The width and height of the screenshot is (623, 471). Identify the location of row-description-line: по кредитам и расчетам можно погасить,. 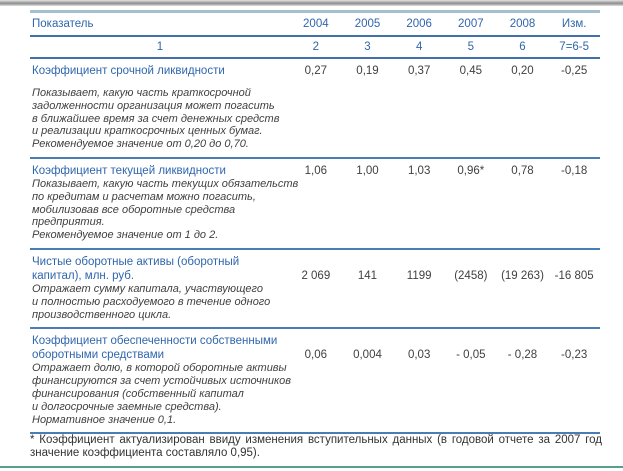
(144, 196).